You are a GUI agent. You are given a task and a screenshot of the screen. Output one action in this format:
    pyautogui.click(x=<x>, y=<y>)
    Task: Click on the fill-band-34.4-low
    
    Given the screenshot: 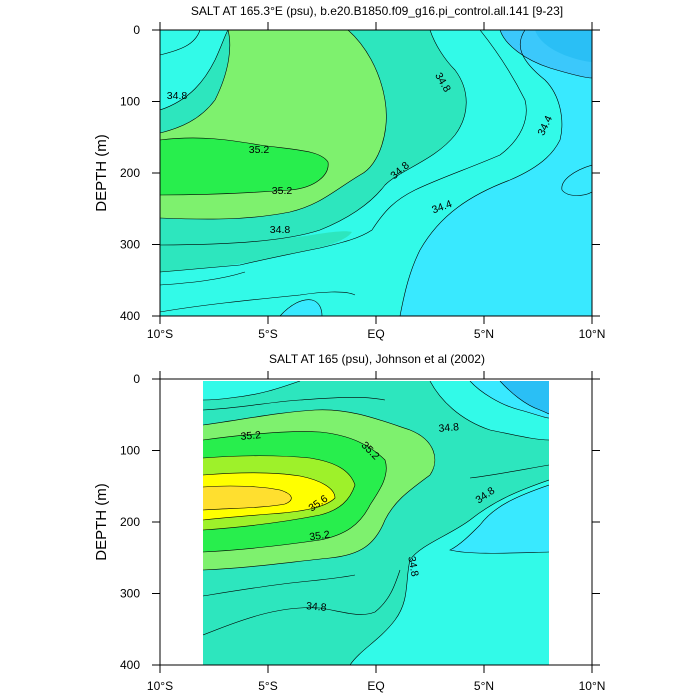 What is the action you would take?
    pyautogui.click(x=496, y=173)
    